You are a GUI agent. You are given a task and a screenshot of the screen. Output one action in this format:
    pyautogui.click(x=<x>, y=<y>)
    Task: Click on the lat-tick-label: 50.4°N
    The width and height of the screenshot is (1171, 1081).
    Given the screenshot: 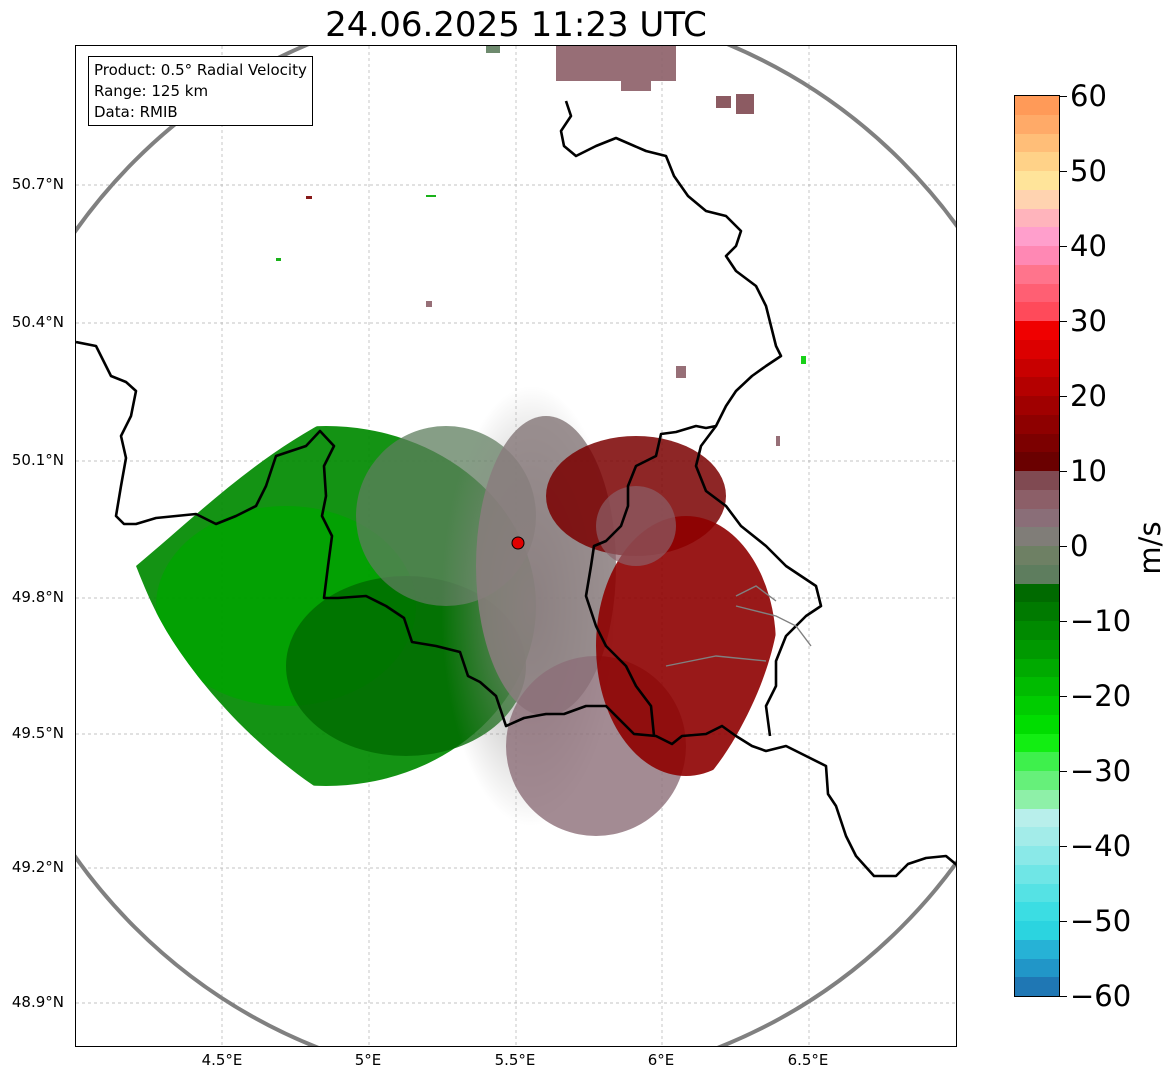 What is the action you would take?
    pyautogui.click(x=37, y=322)
    